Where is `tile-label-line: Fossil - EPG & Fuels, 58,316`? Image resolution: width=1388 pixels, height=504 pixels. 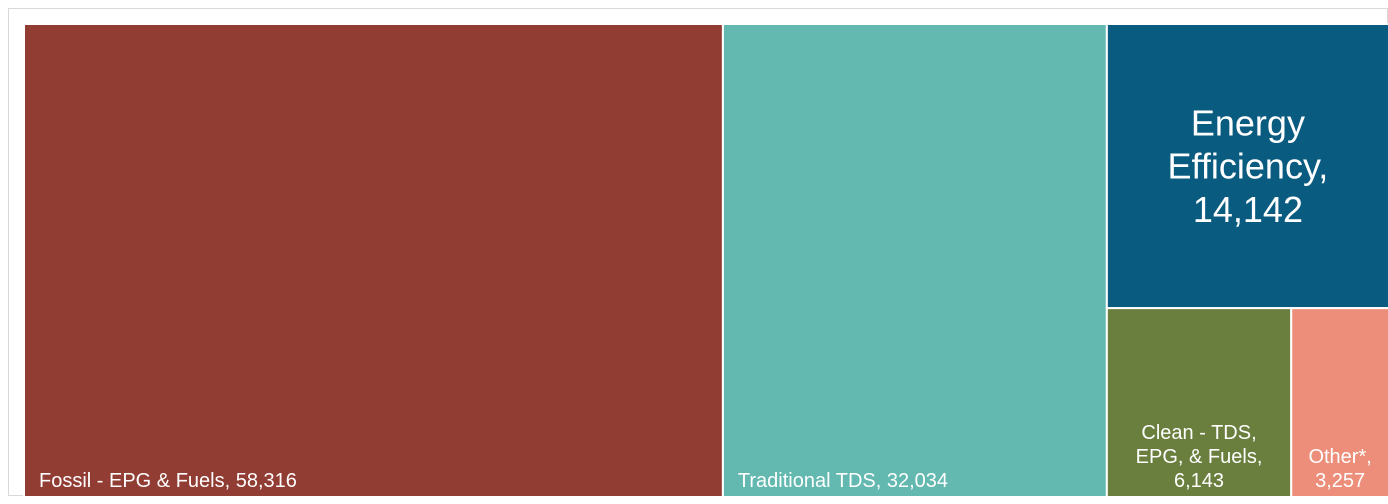 tile-label-line: Fossil - EPG & Fuels, 58,316 is located at coordinates (168, 481).